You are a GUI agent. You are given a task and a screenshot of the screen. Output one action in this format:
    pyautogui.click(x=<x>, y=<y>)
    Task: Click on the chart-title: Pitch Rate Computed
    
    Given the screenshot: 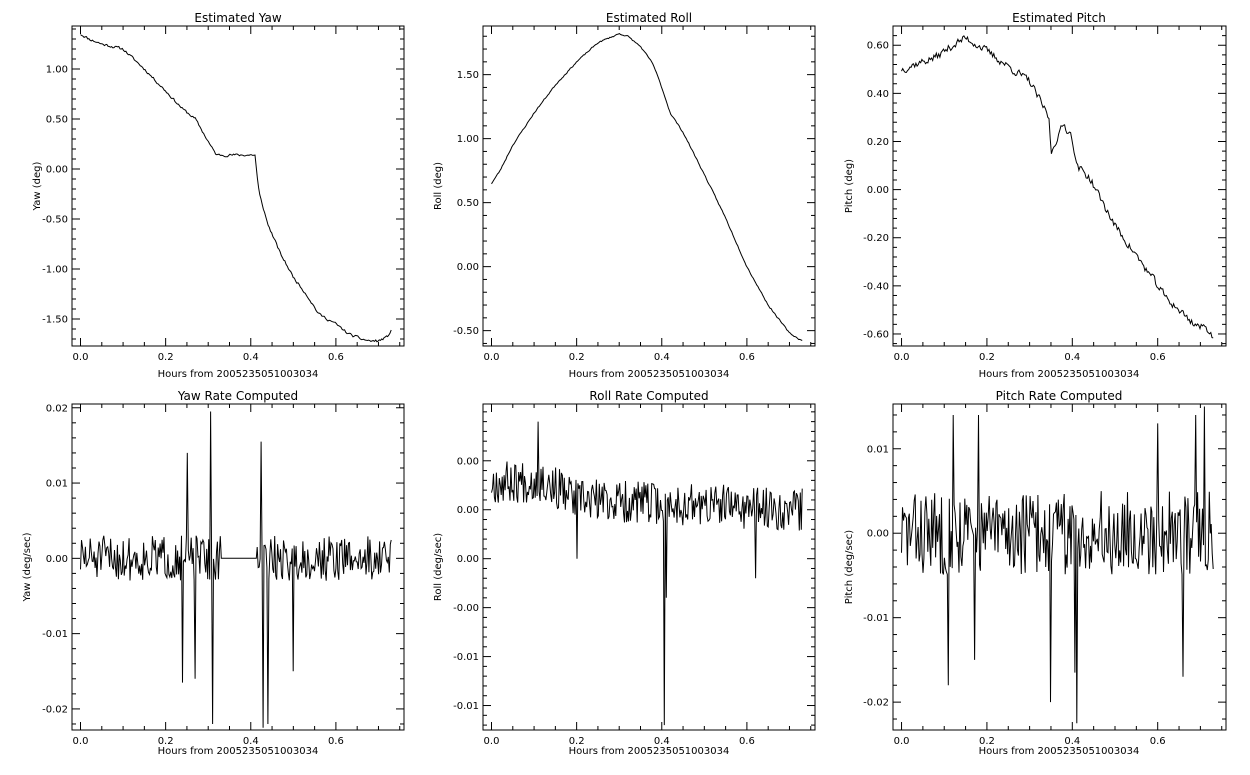 What is the action you would take?
    pyautogui.click(x=1059, y=396)
    